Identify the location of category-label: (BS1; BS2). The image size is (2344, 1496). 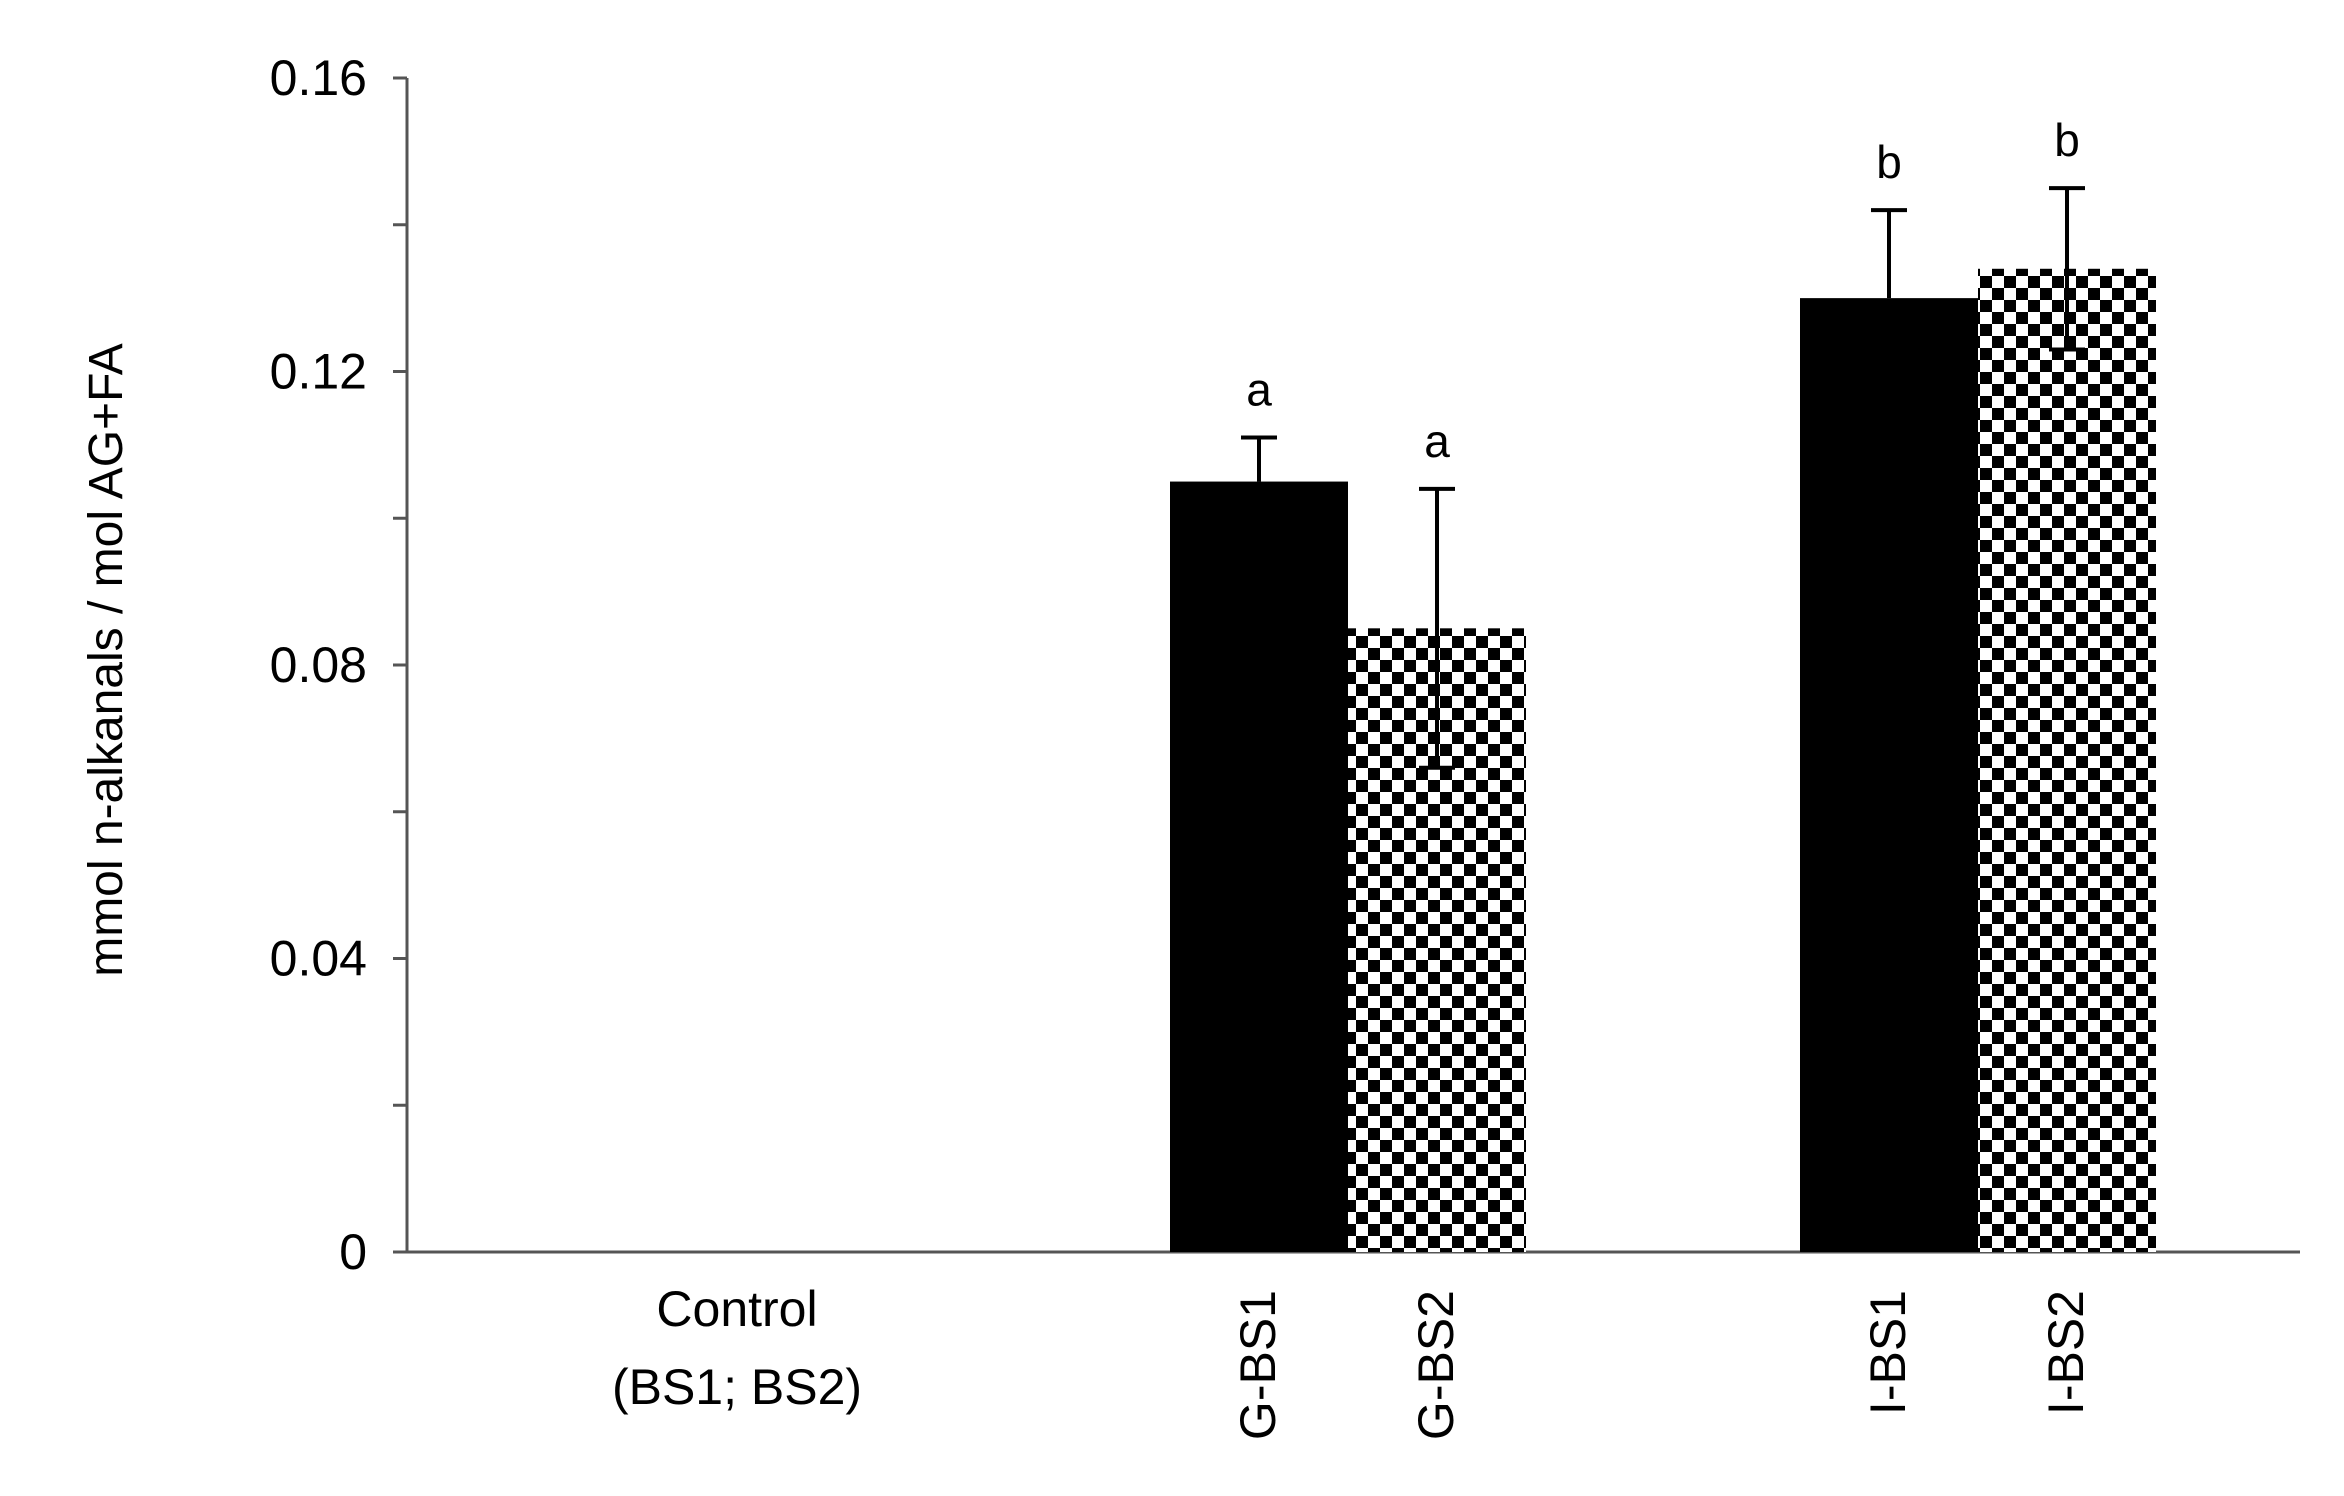
(737, 1387).